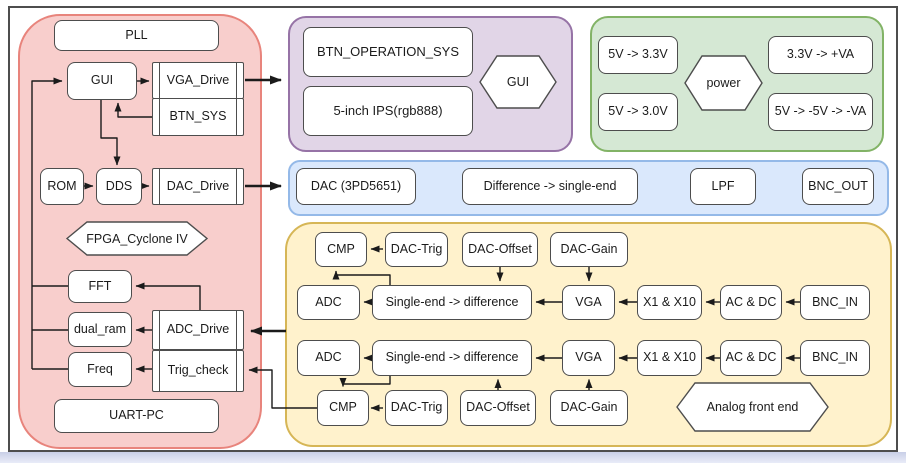 This screenshot has width=906, height=463. What do you see at coordinates (588, 302) in the screenshot?
I see `node-vga-a: VGA` at bounding box center [588, 302].